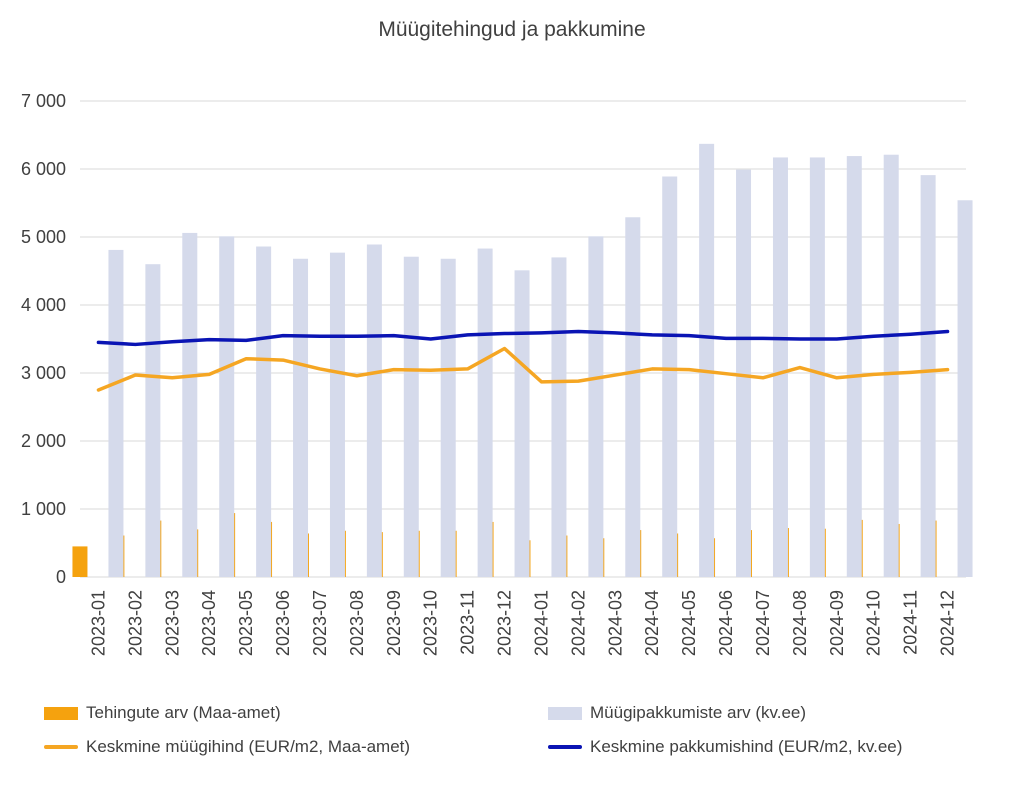  What do you see at coordinates (209, 623) in the screenshot?
I see `x-tick-label: 2023-04` at bounding box center [209, 623].